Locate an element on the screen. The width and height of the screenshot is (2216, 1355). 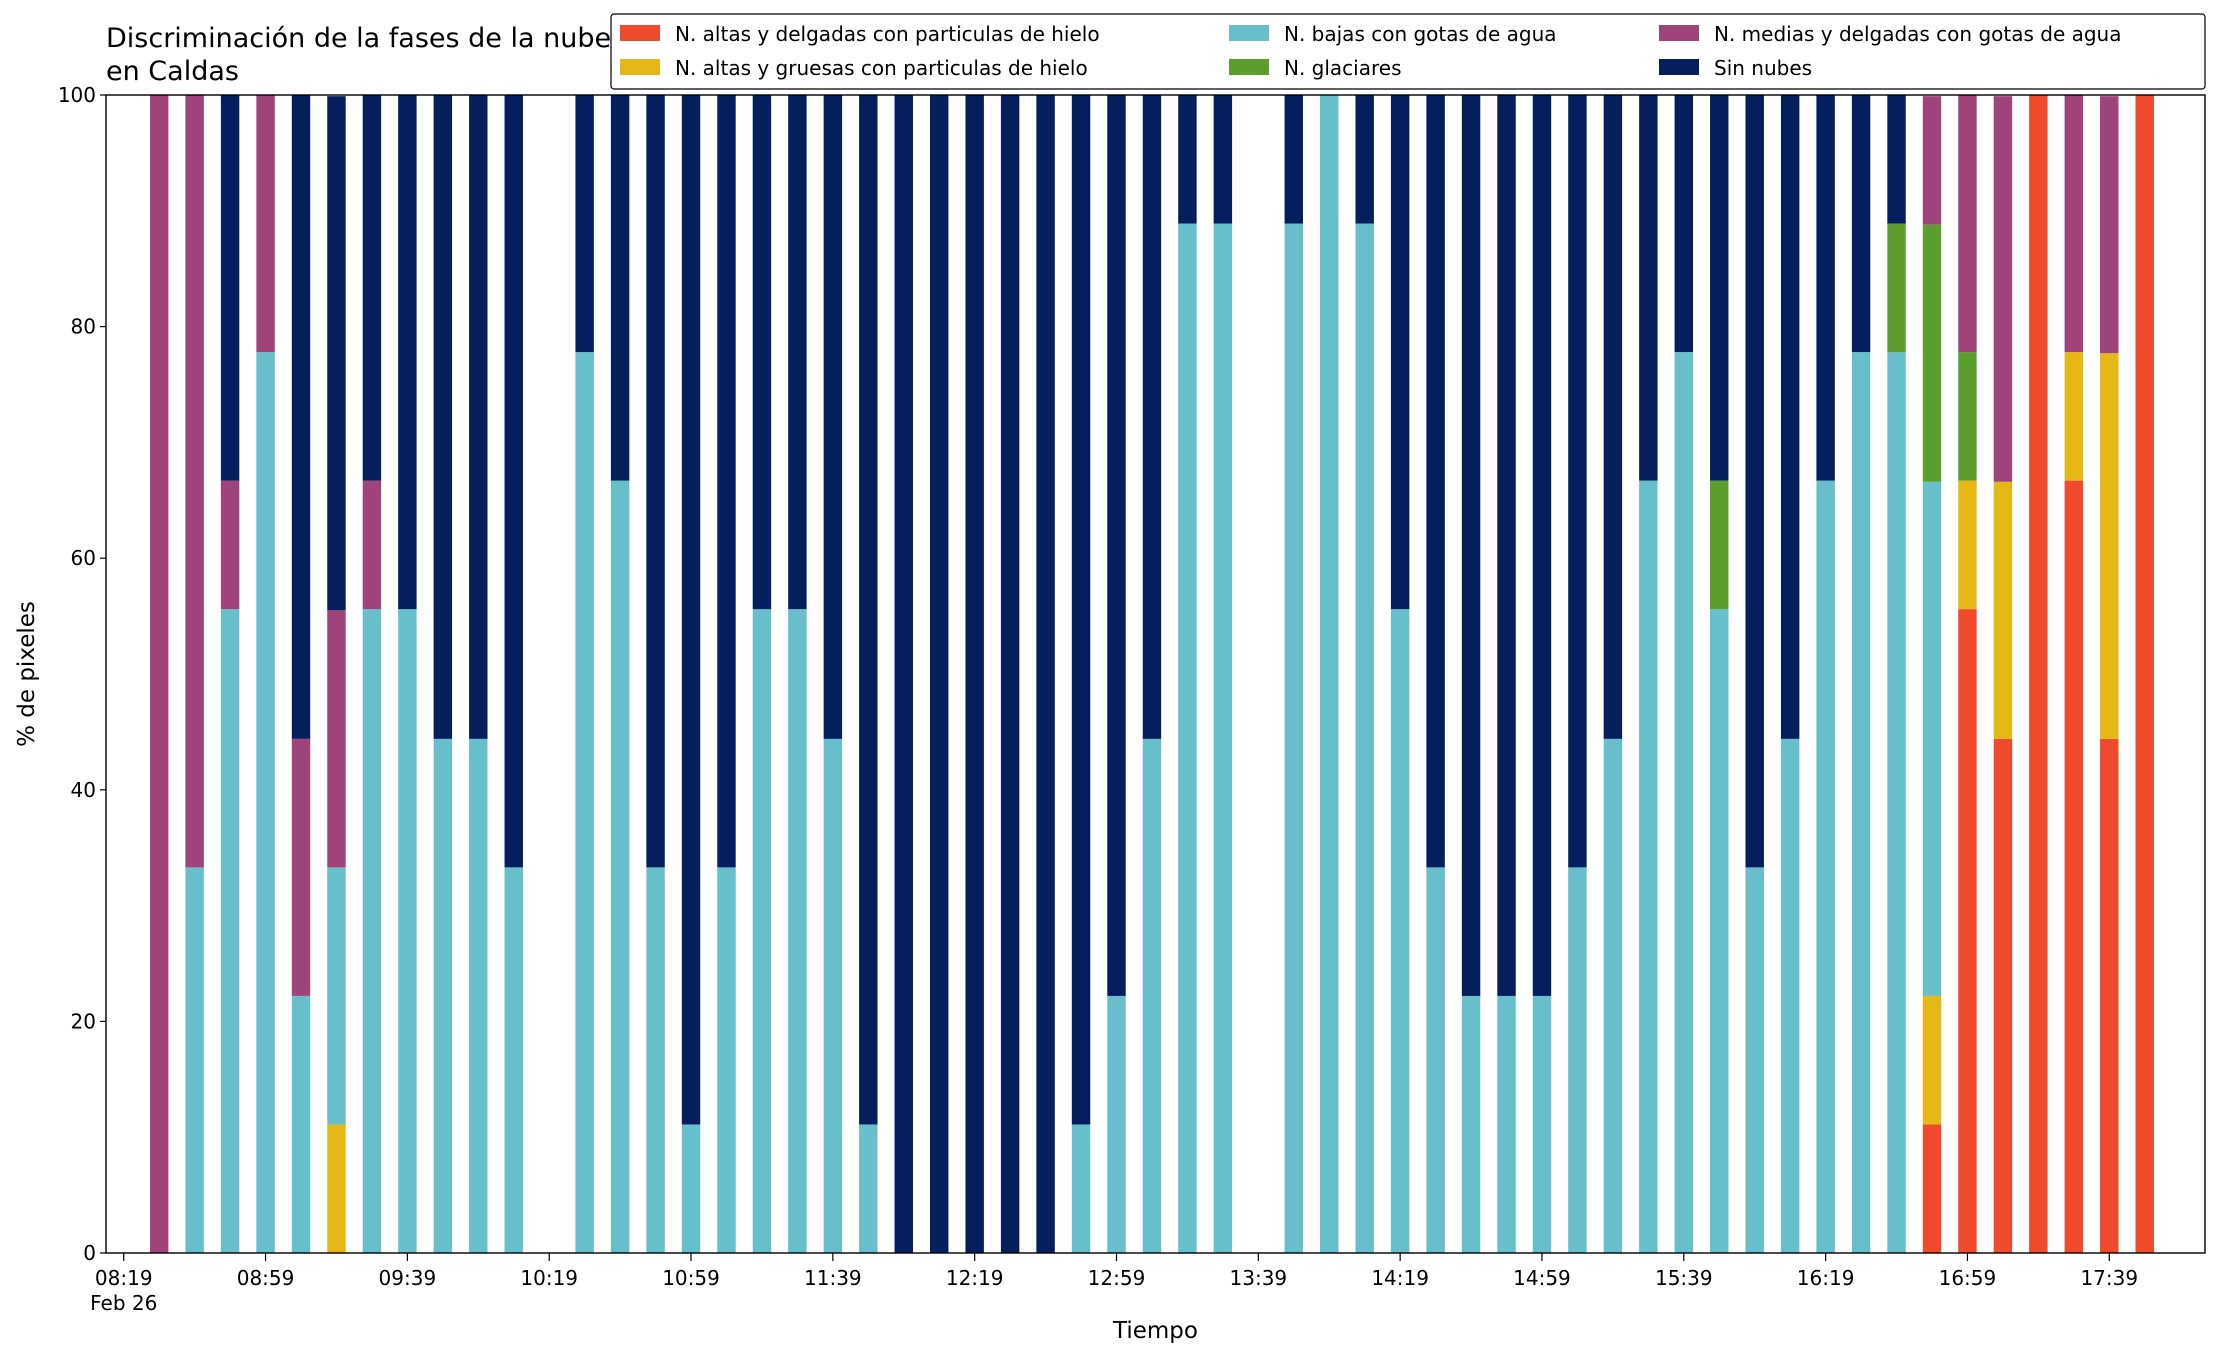
x-tick-label: 12:59 is located at coordinates (1117, 1278).